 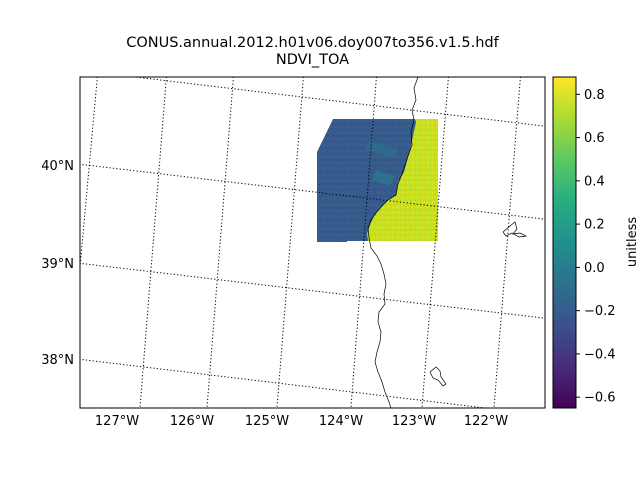 What do you see at coordinates (486, 421) in the screenshot?
I see `lon-tick-label: 122°W` at bounding box center [486, 421].